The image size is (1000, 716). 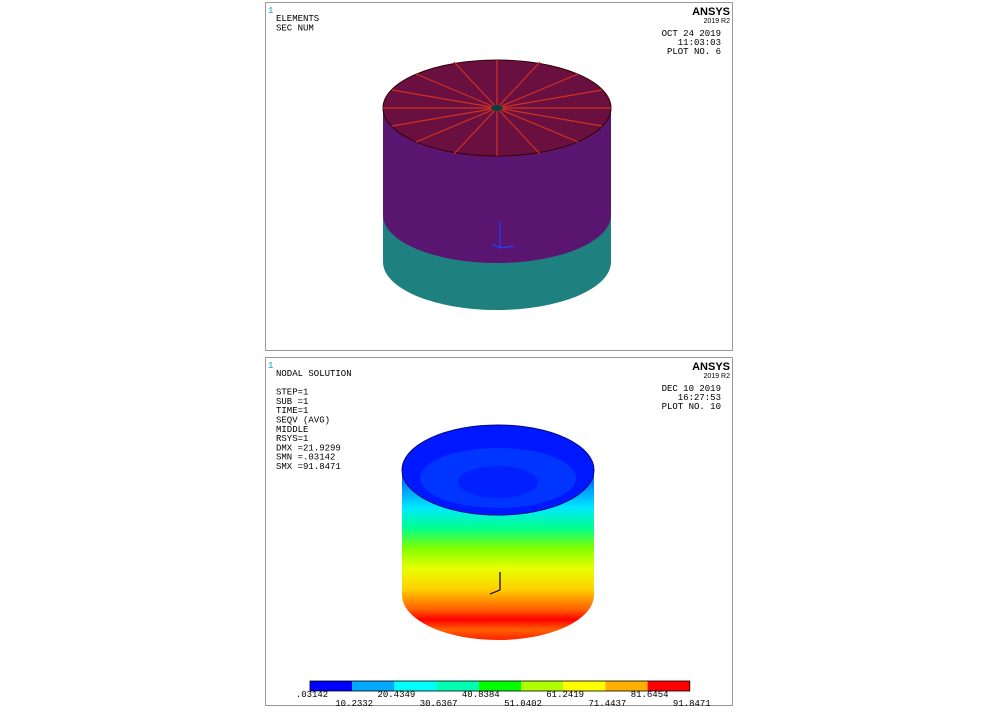 I want to click on info-line: NODAL SOLUTION, so click(x=314, y=374).